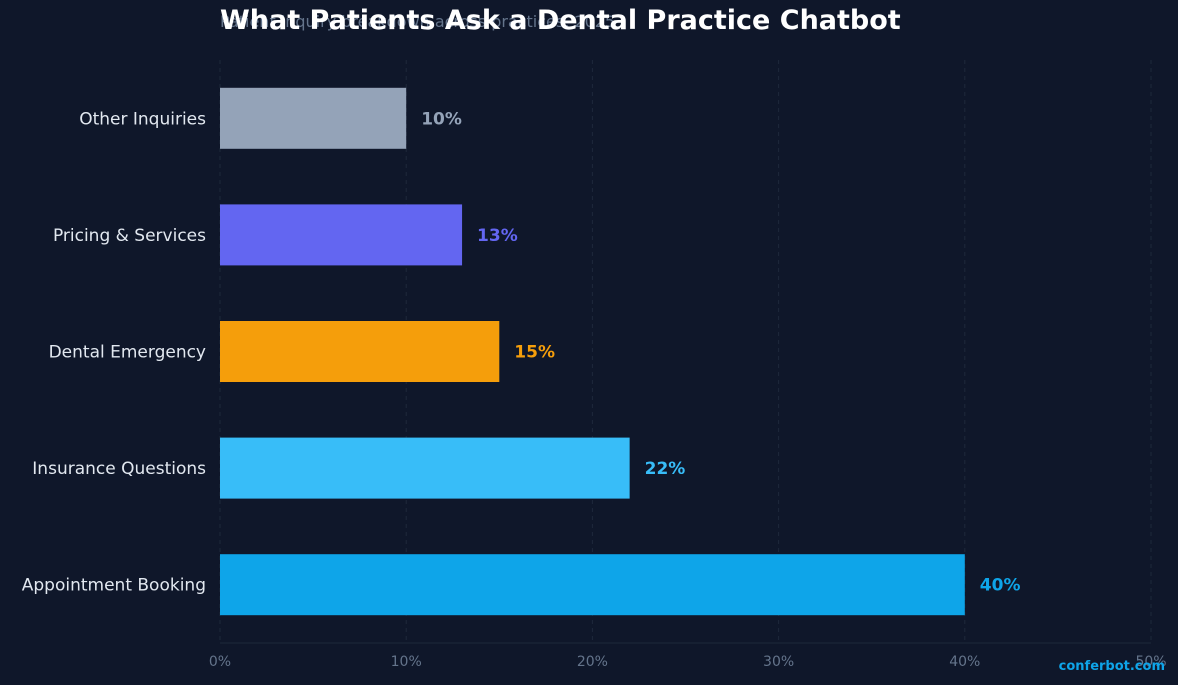 The height and width of the screenshot is (685, 1178). Describe the element at coordinates (142, 119) in the screenshot. I see `category-label-0: Other Inquiries` at that location.